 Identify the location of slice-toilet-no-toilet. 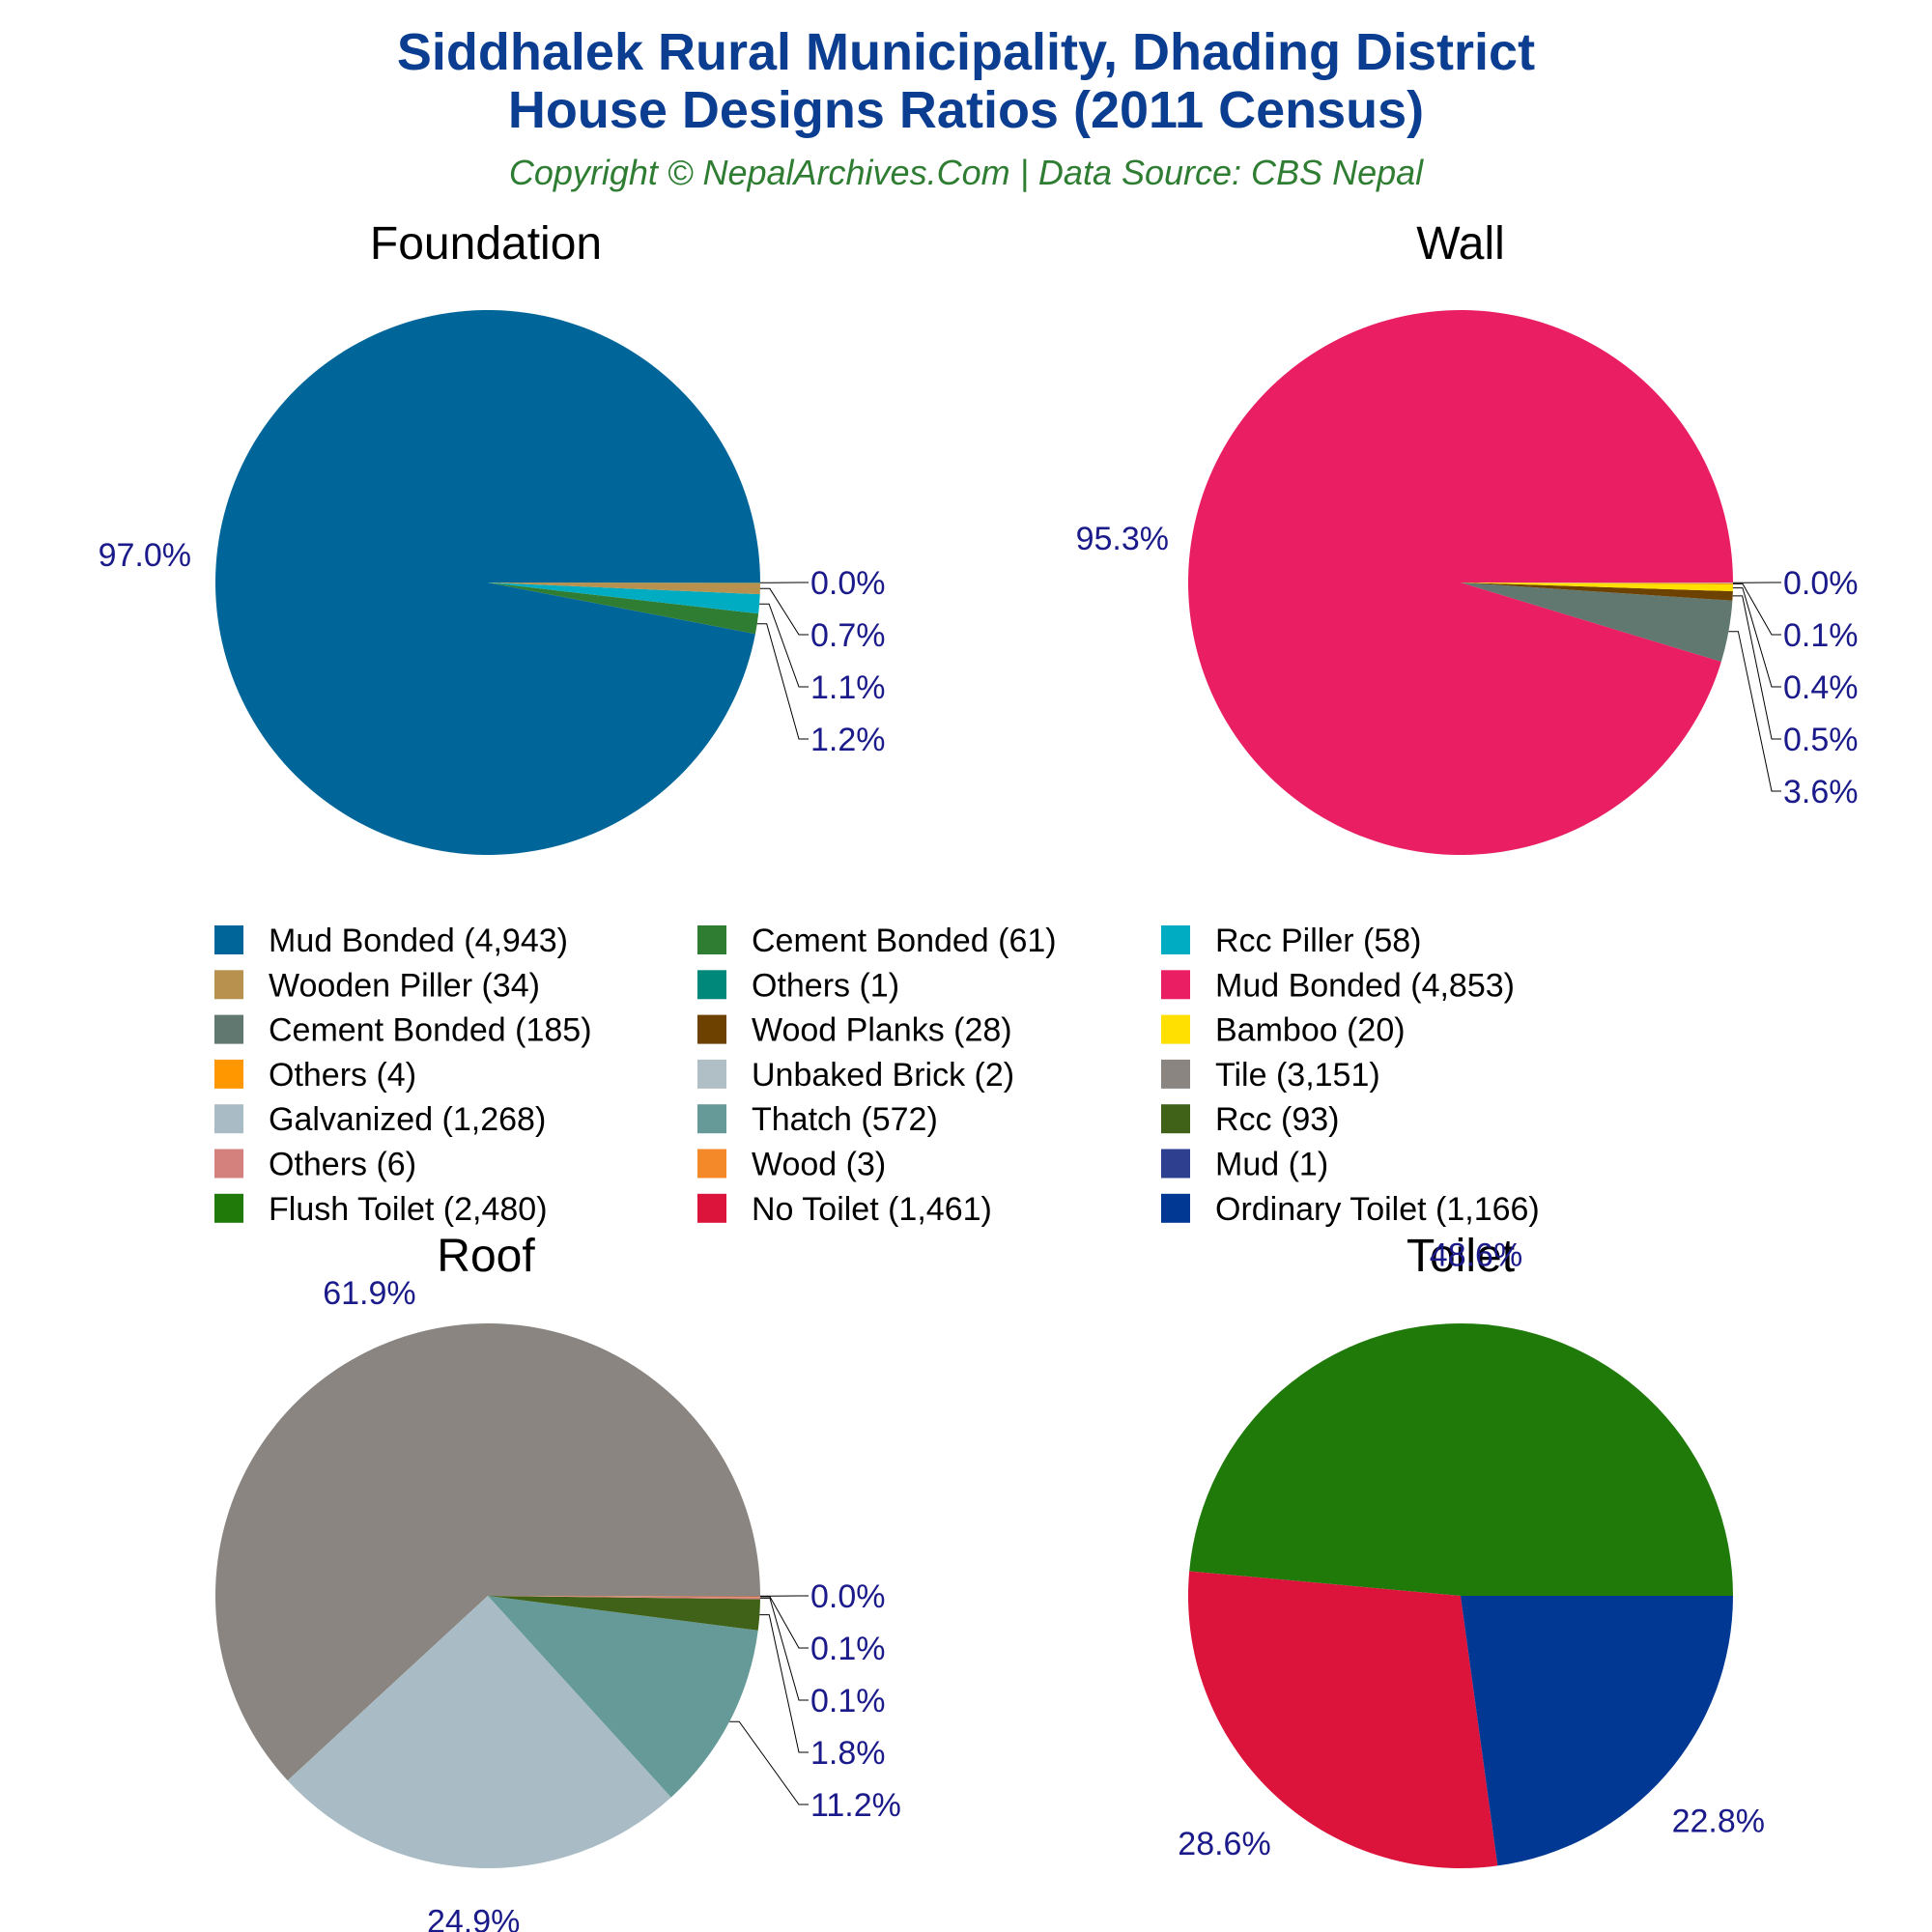
(1342, 1720).